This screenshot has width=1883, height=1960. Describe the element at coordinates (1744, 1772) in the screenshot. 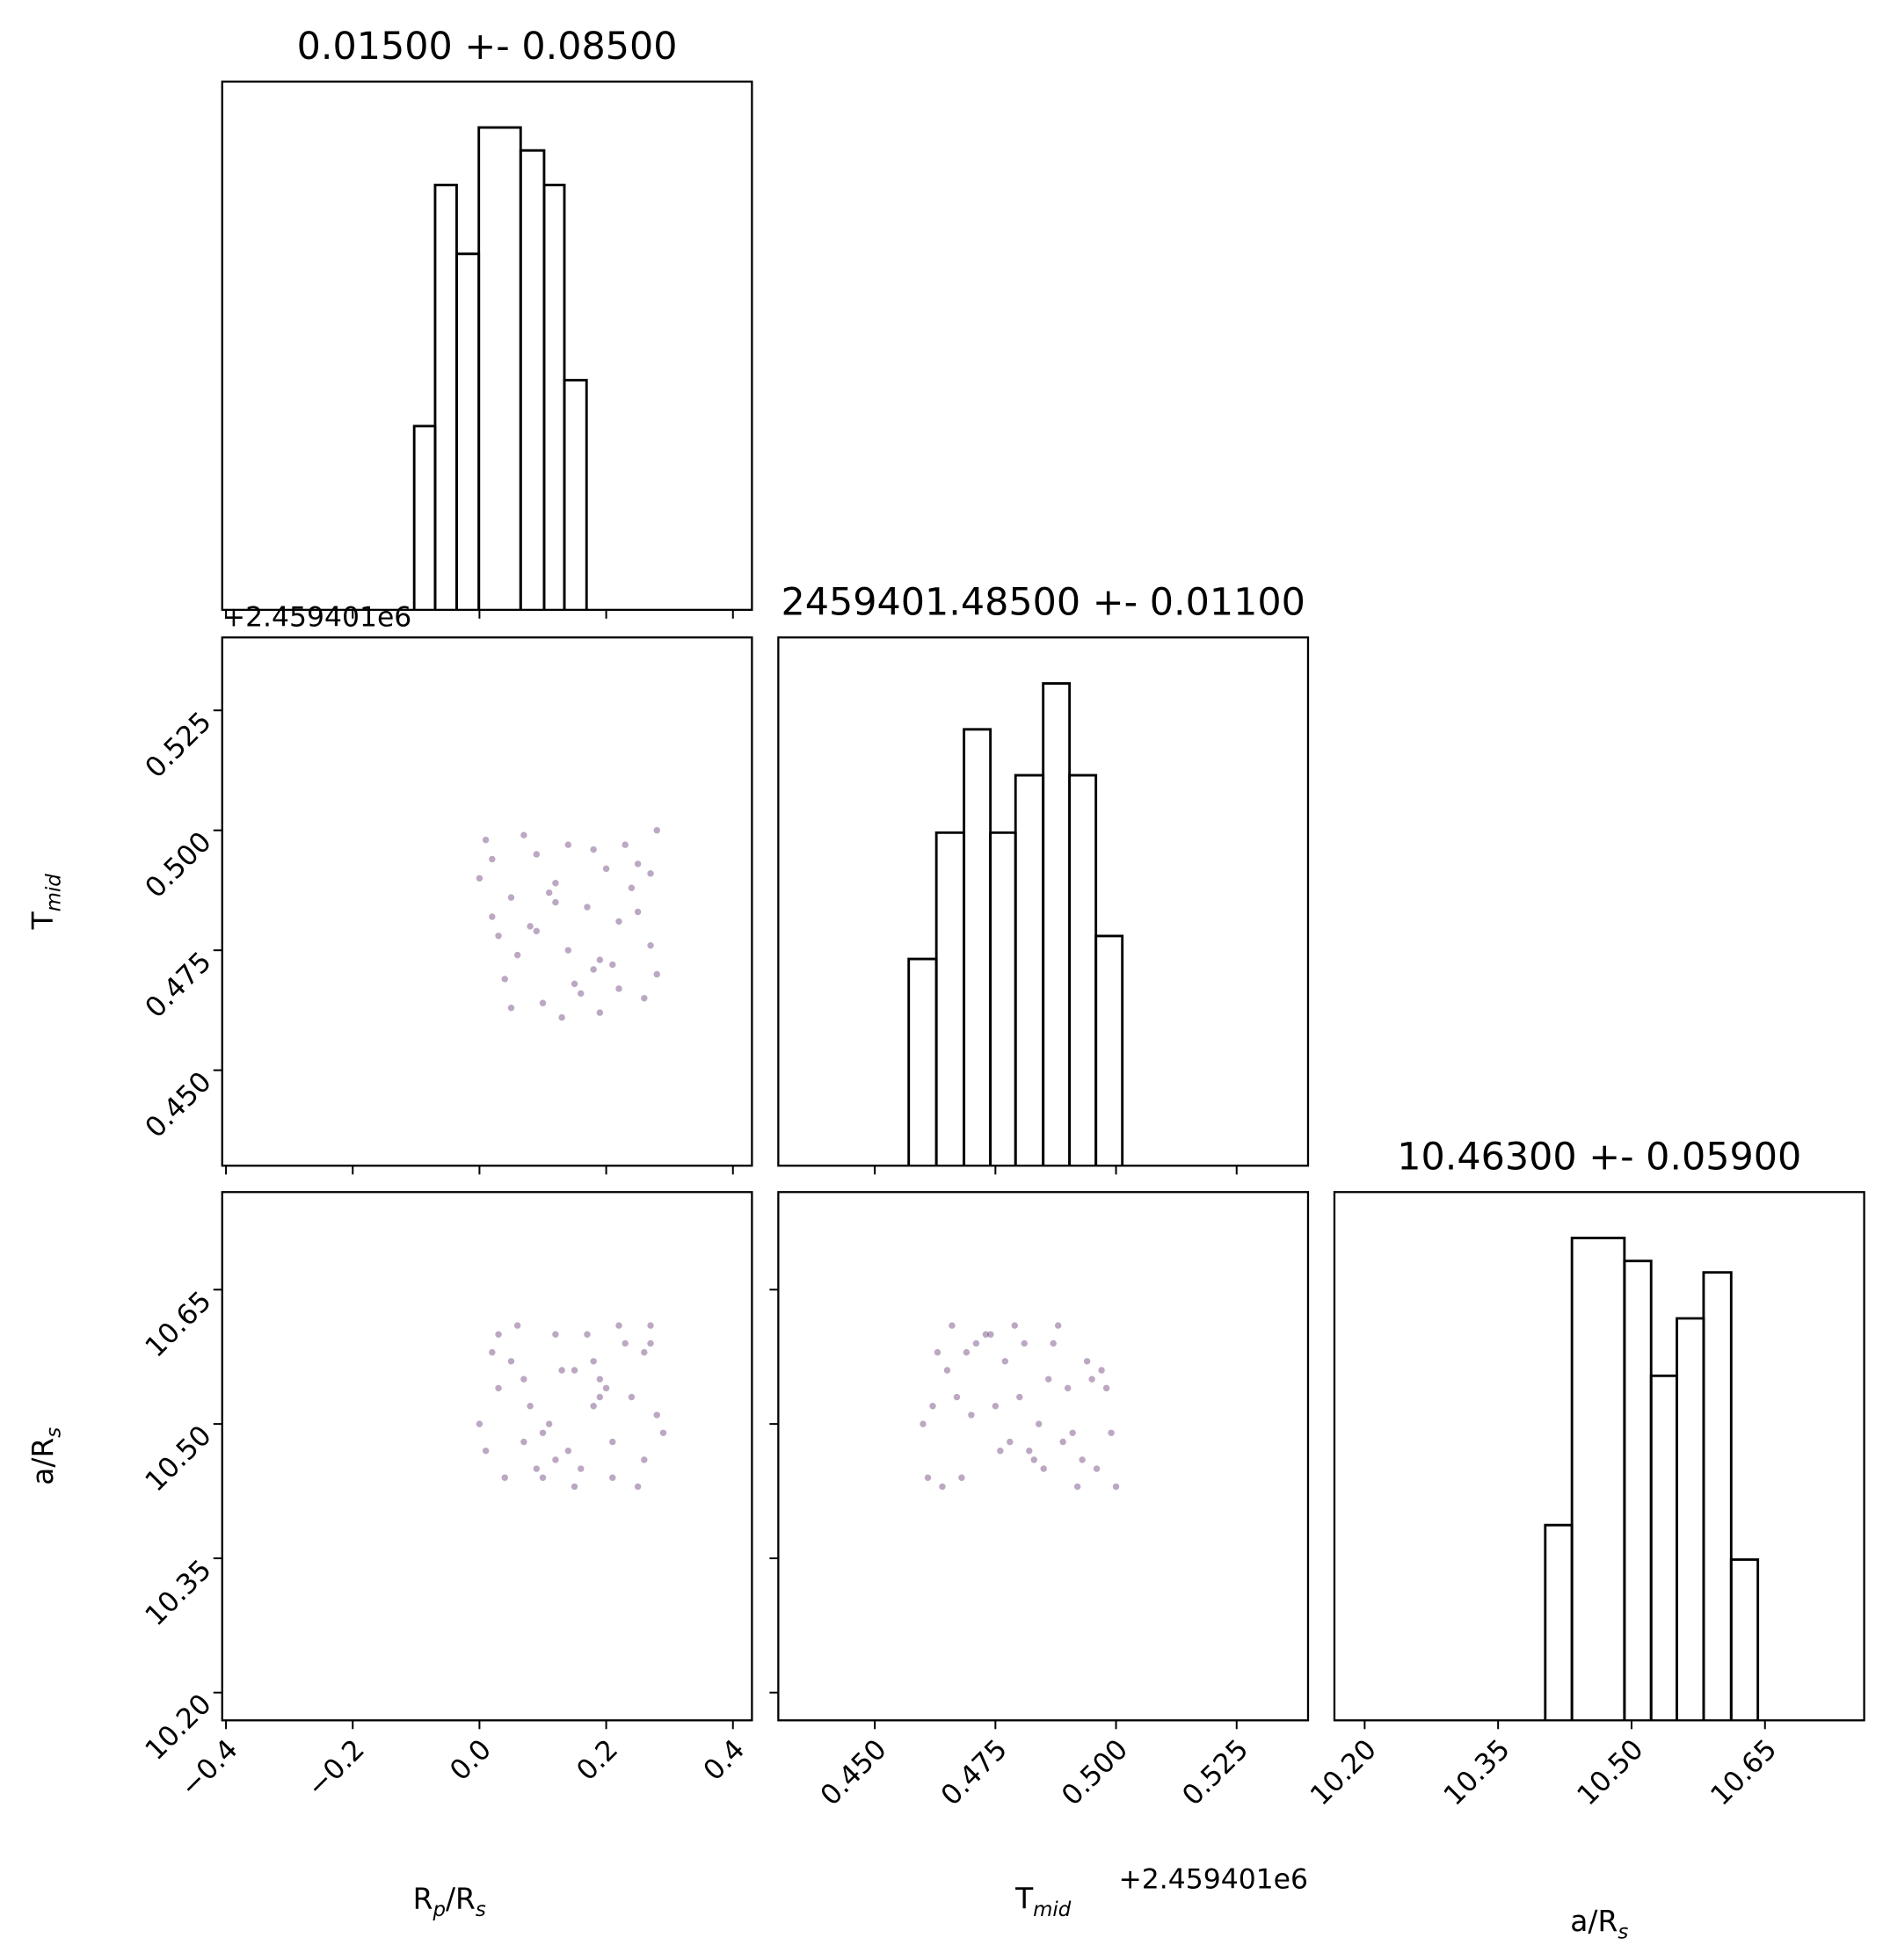

I see `x-tick-label: 10.65` at that location.